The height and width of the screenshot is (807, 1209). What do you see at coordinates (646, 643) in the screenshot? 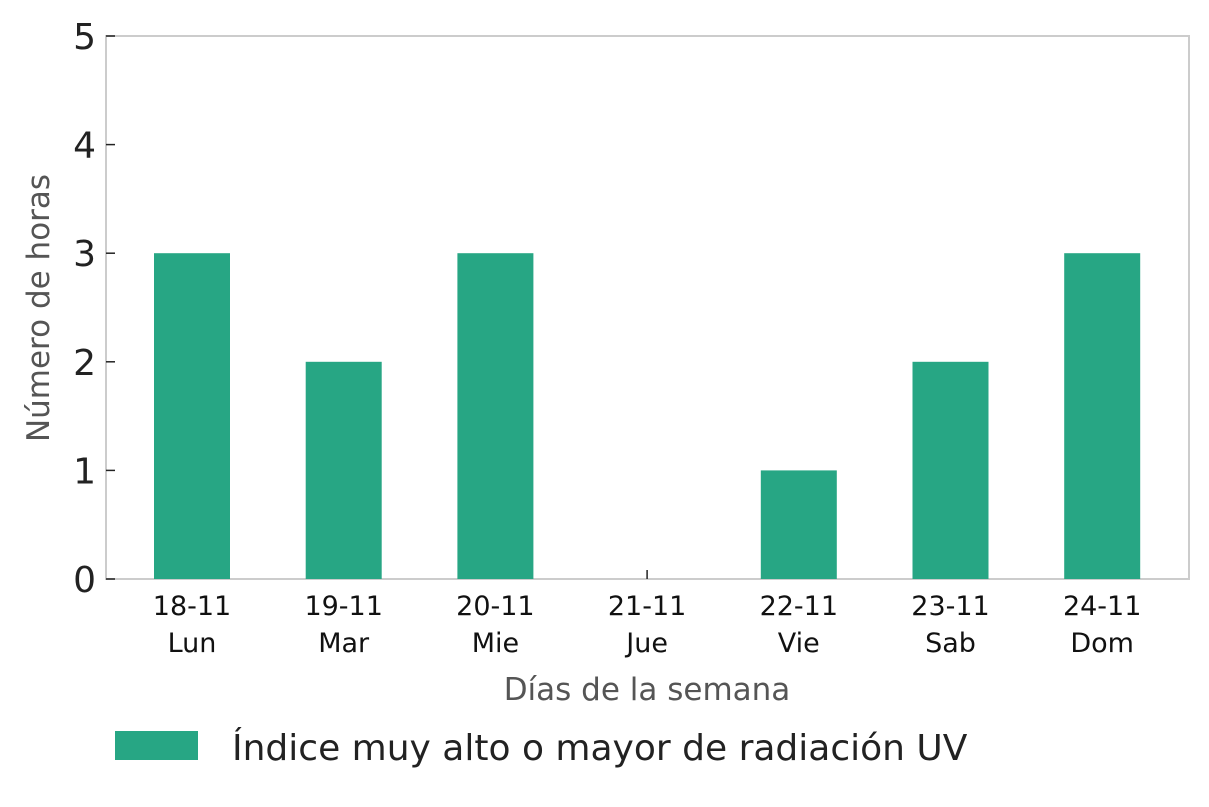
I see `x-tick-label-day-3: Jue` at bounding box center [646, 643].